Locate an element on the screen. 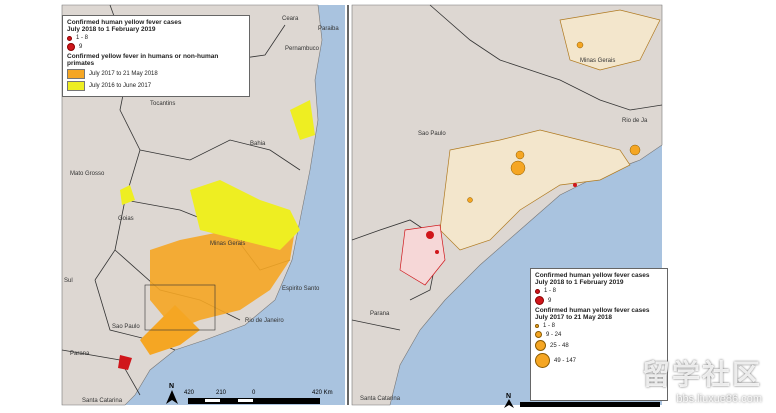  scale-tick: 420 Km is located at coordinates (322, 393).